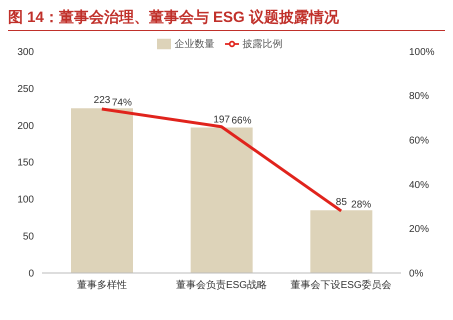 This screenshot has height=320, width=453. I want to click on data-label: 74%, so click(122, 103).